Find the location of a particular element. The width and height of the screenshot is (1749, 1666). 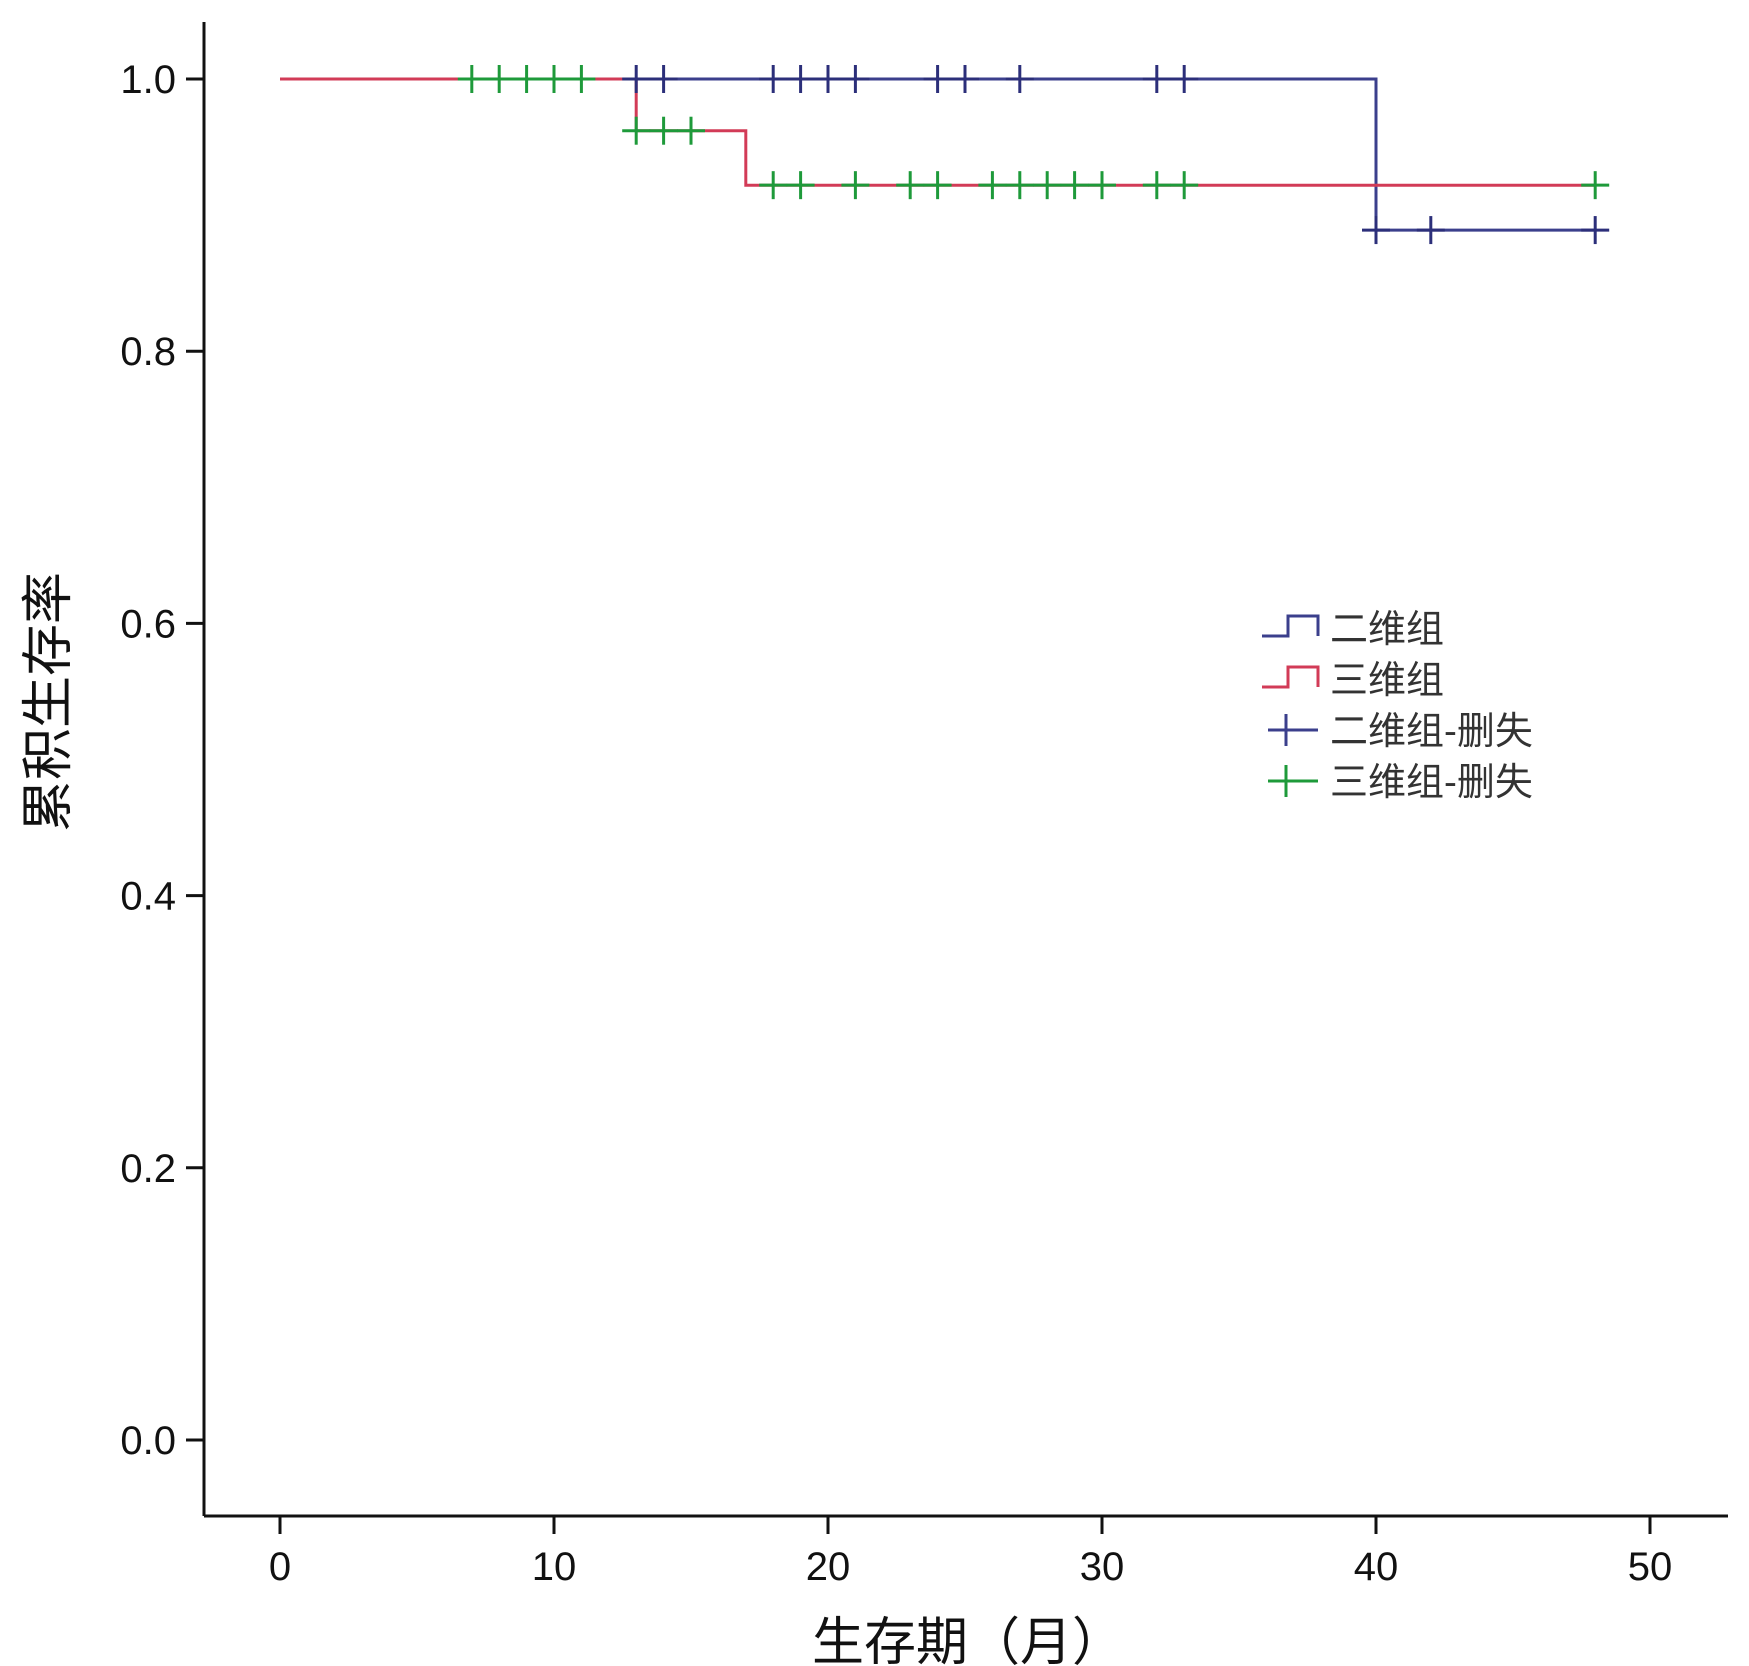

plot-area is located at coordinates (945, 155).